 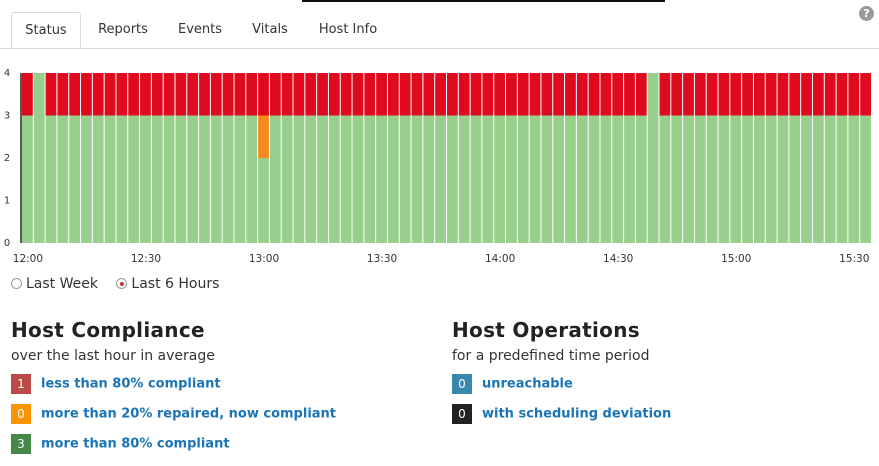 I want to click on x-tick-label: 12:30, so click(x=146, y=259).